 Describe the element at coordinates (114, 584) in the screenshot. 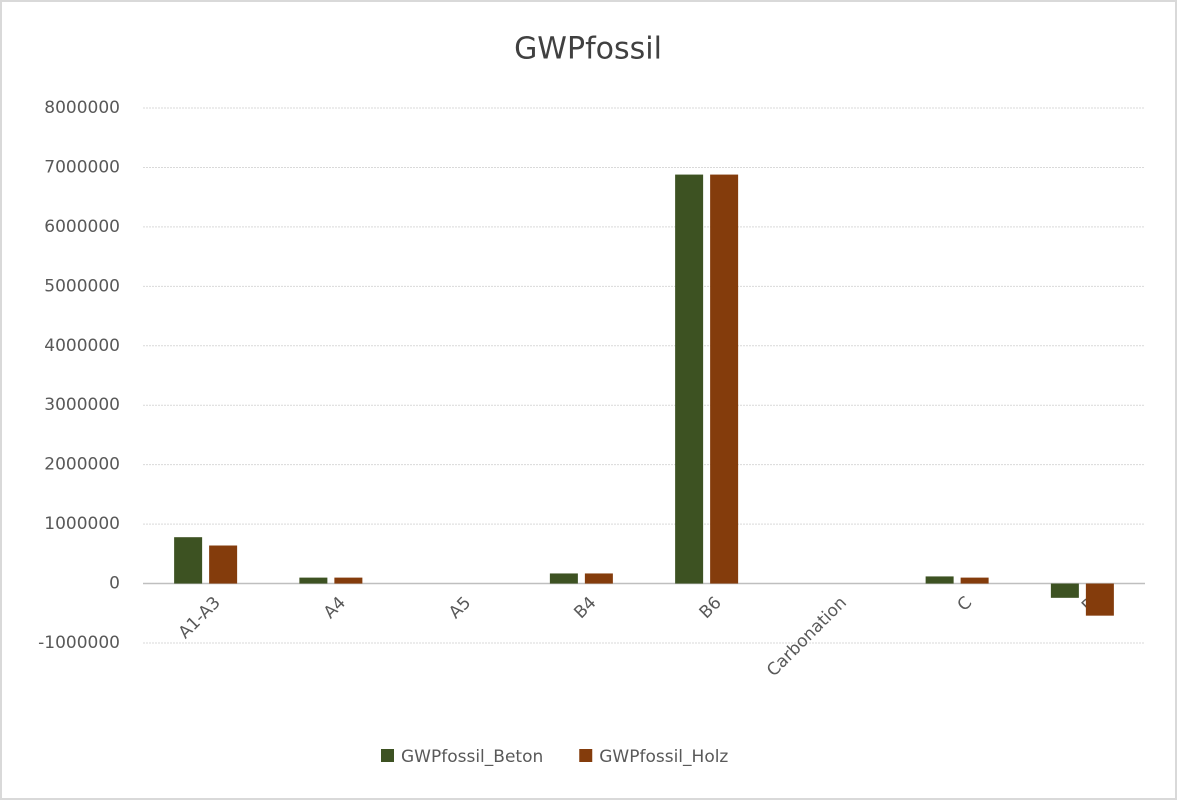

I see `y-tick-label: 0` at that location.